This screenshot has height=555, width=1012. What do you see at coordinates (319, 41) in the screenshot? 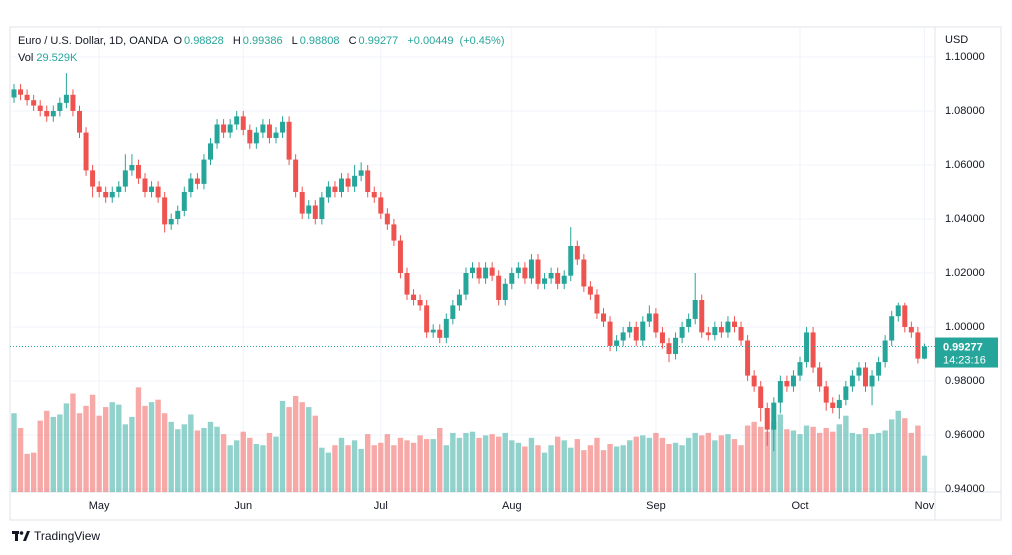
I see `ohlc-value: 0.98808` at bounding box center [319, 41].